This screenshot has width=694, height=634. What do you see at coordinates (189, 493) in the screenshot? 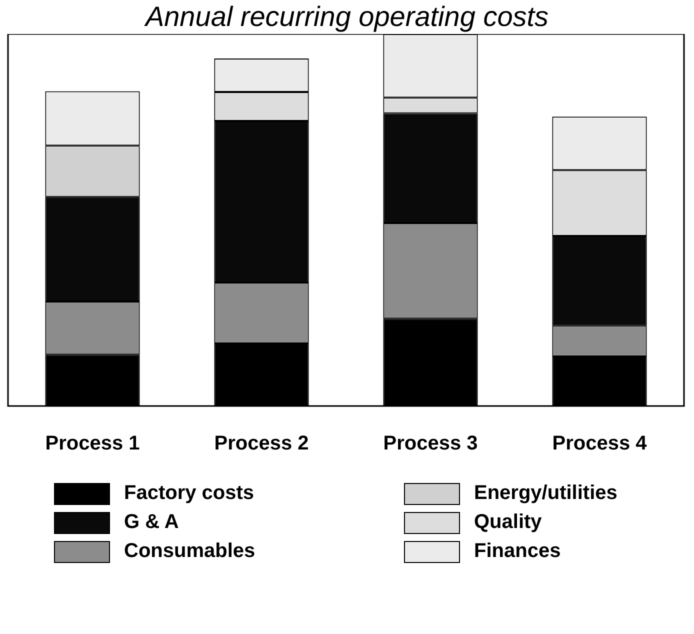
I see `legend-label: Factory costs` at bounding box center [189, 493].